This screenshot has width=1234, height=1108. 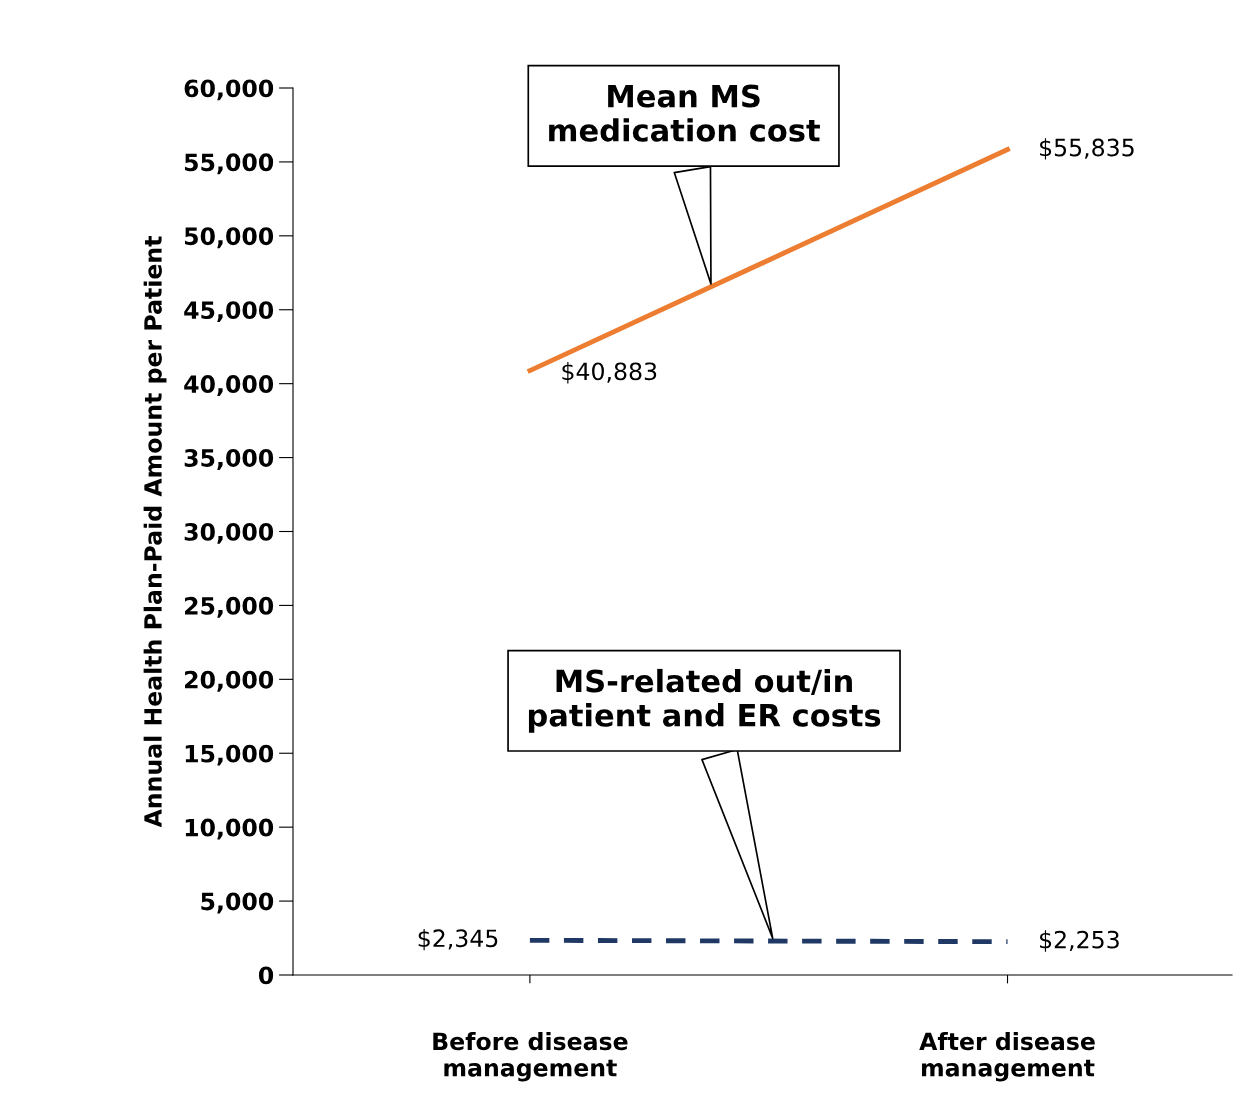 What do you see at coordinates (229, 681) in the screenshot?
I see `y-tick-label: 20,000` at bounding box center [229, 681].